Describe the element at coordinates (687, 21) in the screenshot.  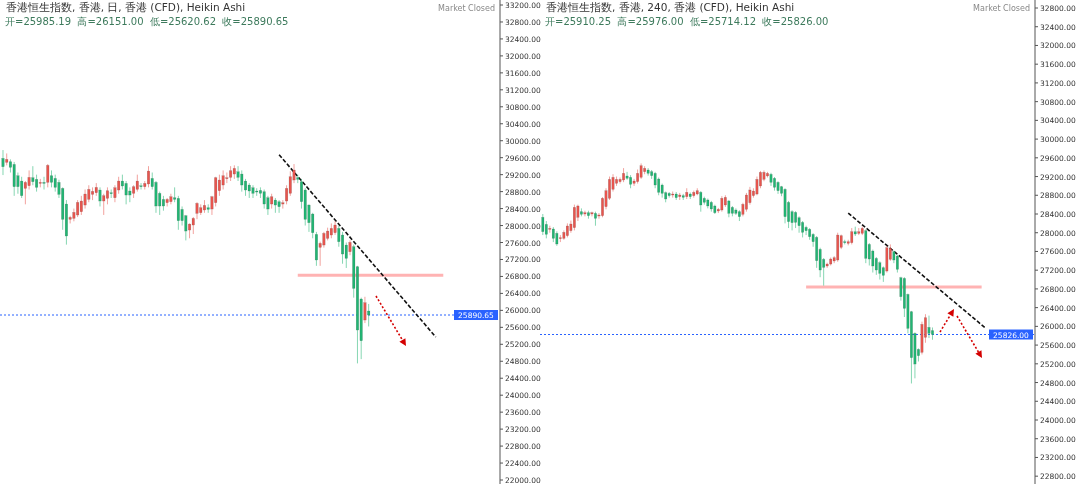
I see `text: 开=25910.25 高=25976.00 低=25714.12 收=25826.00` at that location.